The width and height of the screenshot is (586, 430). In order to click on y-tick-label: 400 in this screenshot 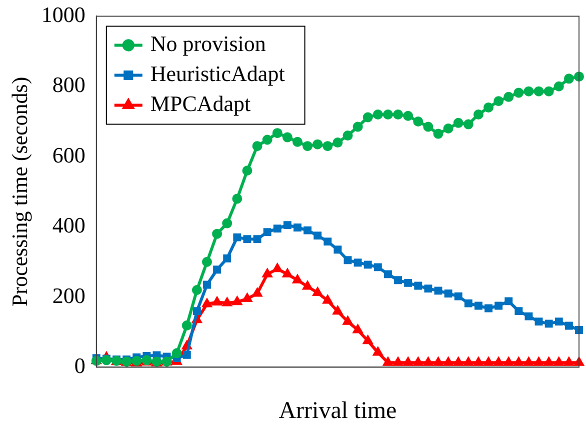, I will do `click(69, 225)`.